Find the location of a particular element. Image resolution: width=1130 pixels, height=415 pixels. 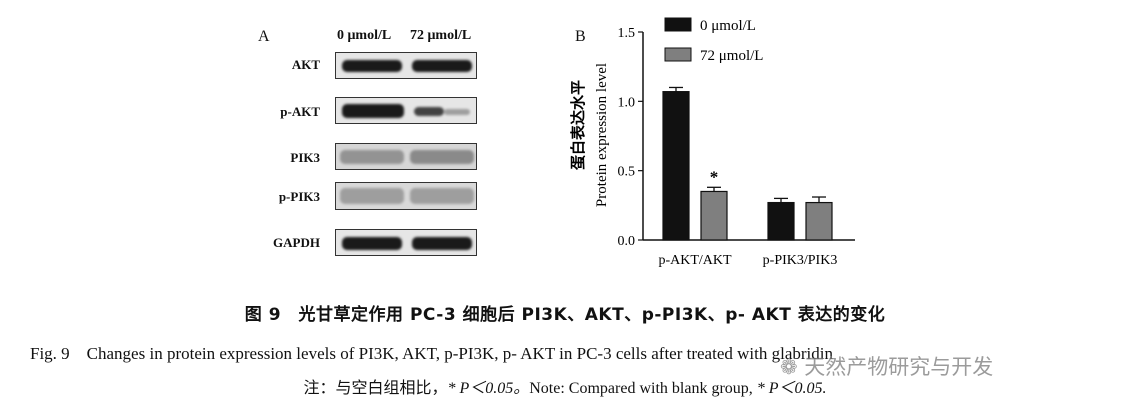

wb-header-treated: 72 μmol/L is located at coordinates (441, 35).